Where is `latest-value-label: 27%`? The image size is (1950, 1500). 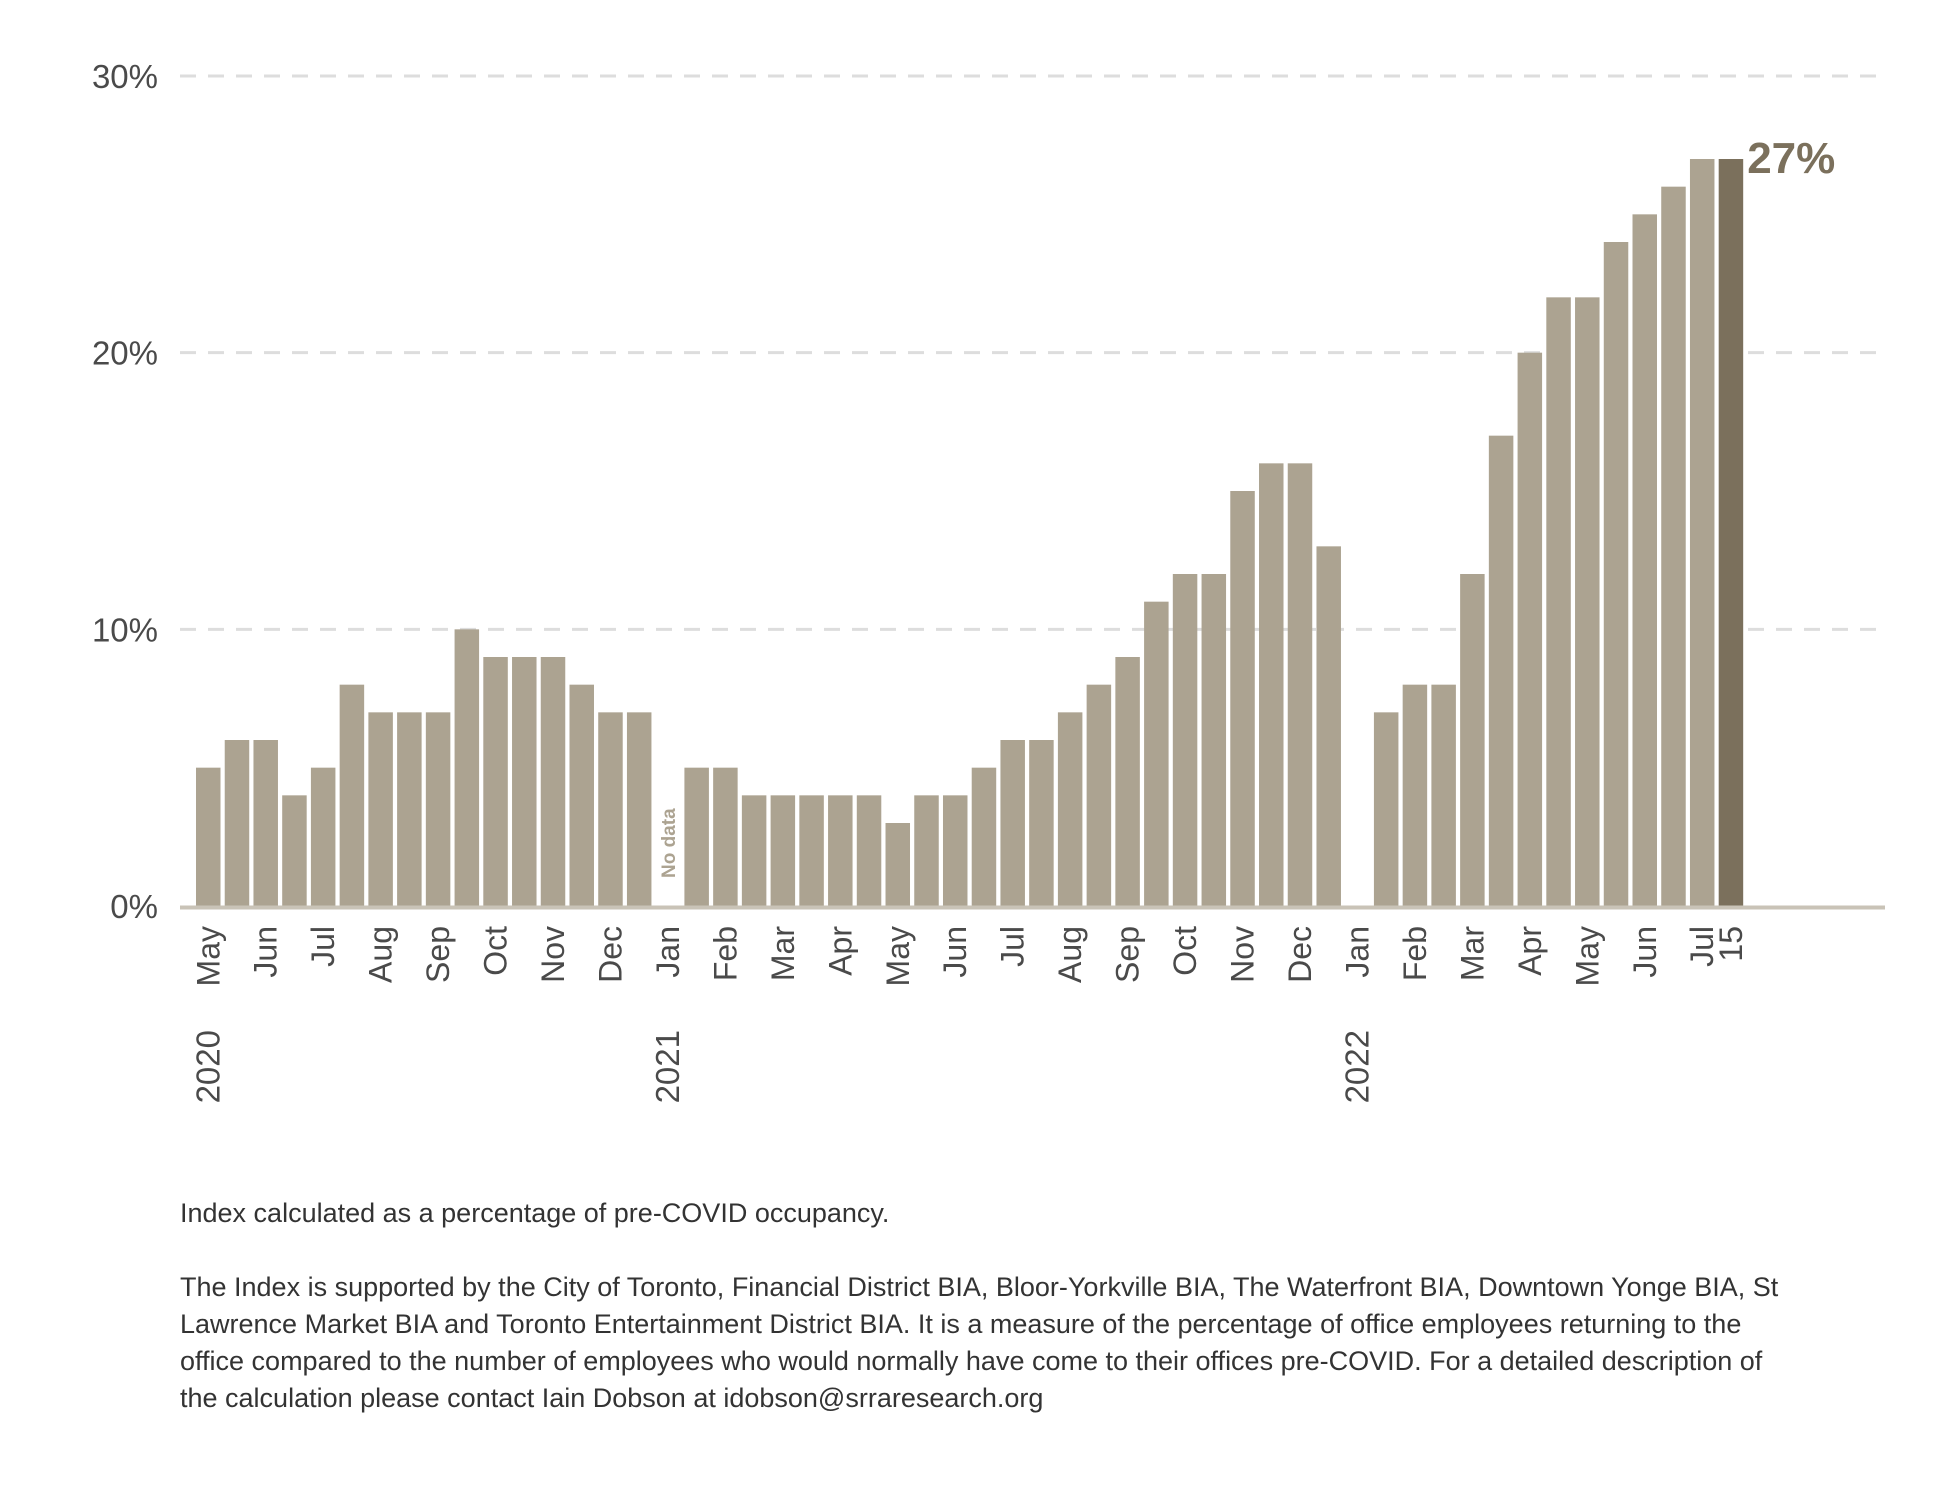 latest-value-label: 27% is located at coordinates (1791, 158).